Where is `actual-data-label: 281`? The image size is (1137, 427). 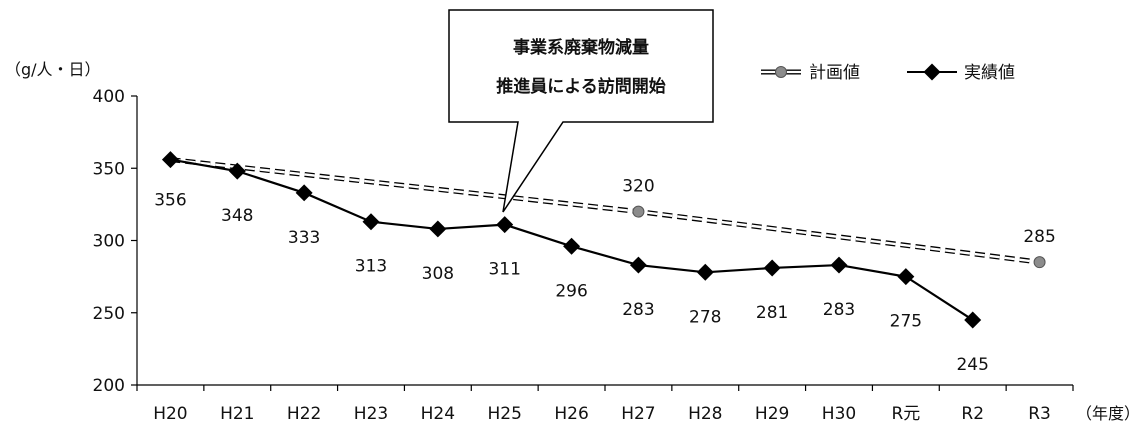
actual-data-label: 281 is located at coordinates (772, 313).